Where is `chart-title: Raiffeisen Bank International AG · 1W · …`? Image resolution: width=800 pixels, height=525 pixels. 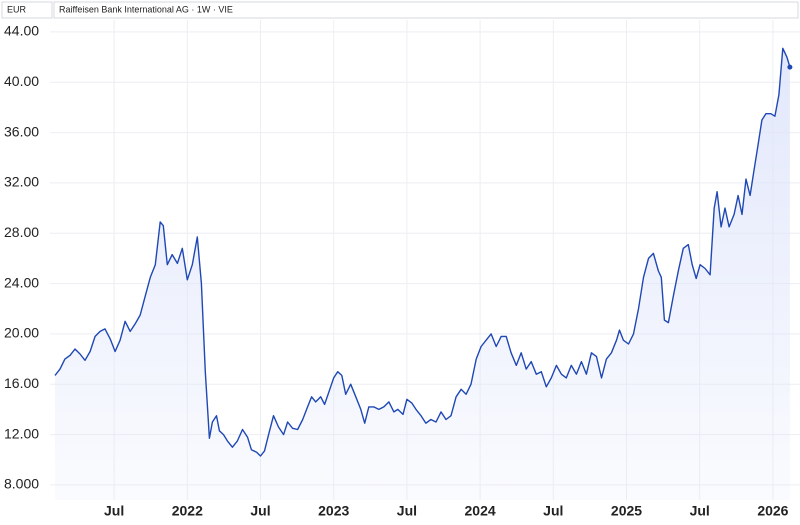 chart-title: Raiffeisen Bank International AG · 1W · … is located at coordinates (146, 9).